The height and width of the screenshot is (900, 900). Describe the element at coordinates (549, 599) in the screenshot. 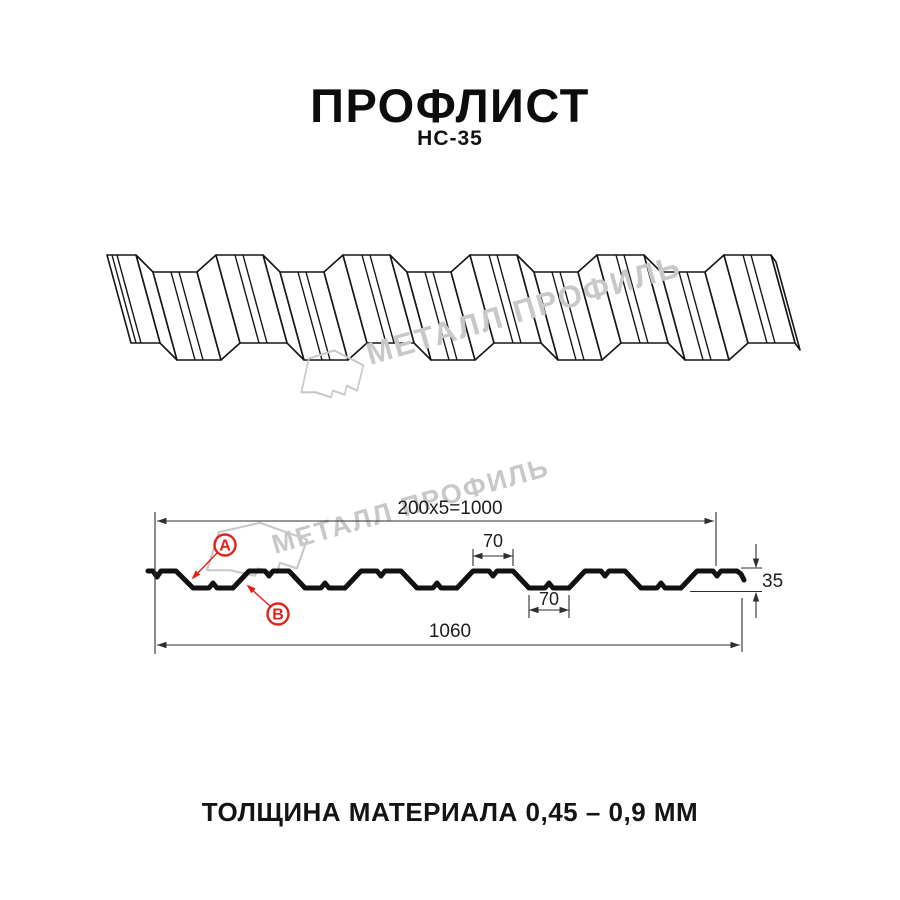

I see `dim-valley-width: 70` at that location.